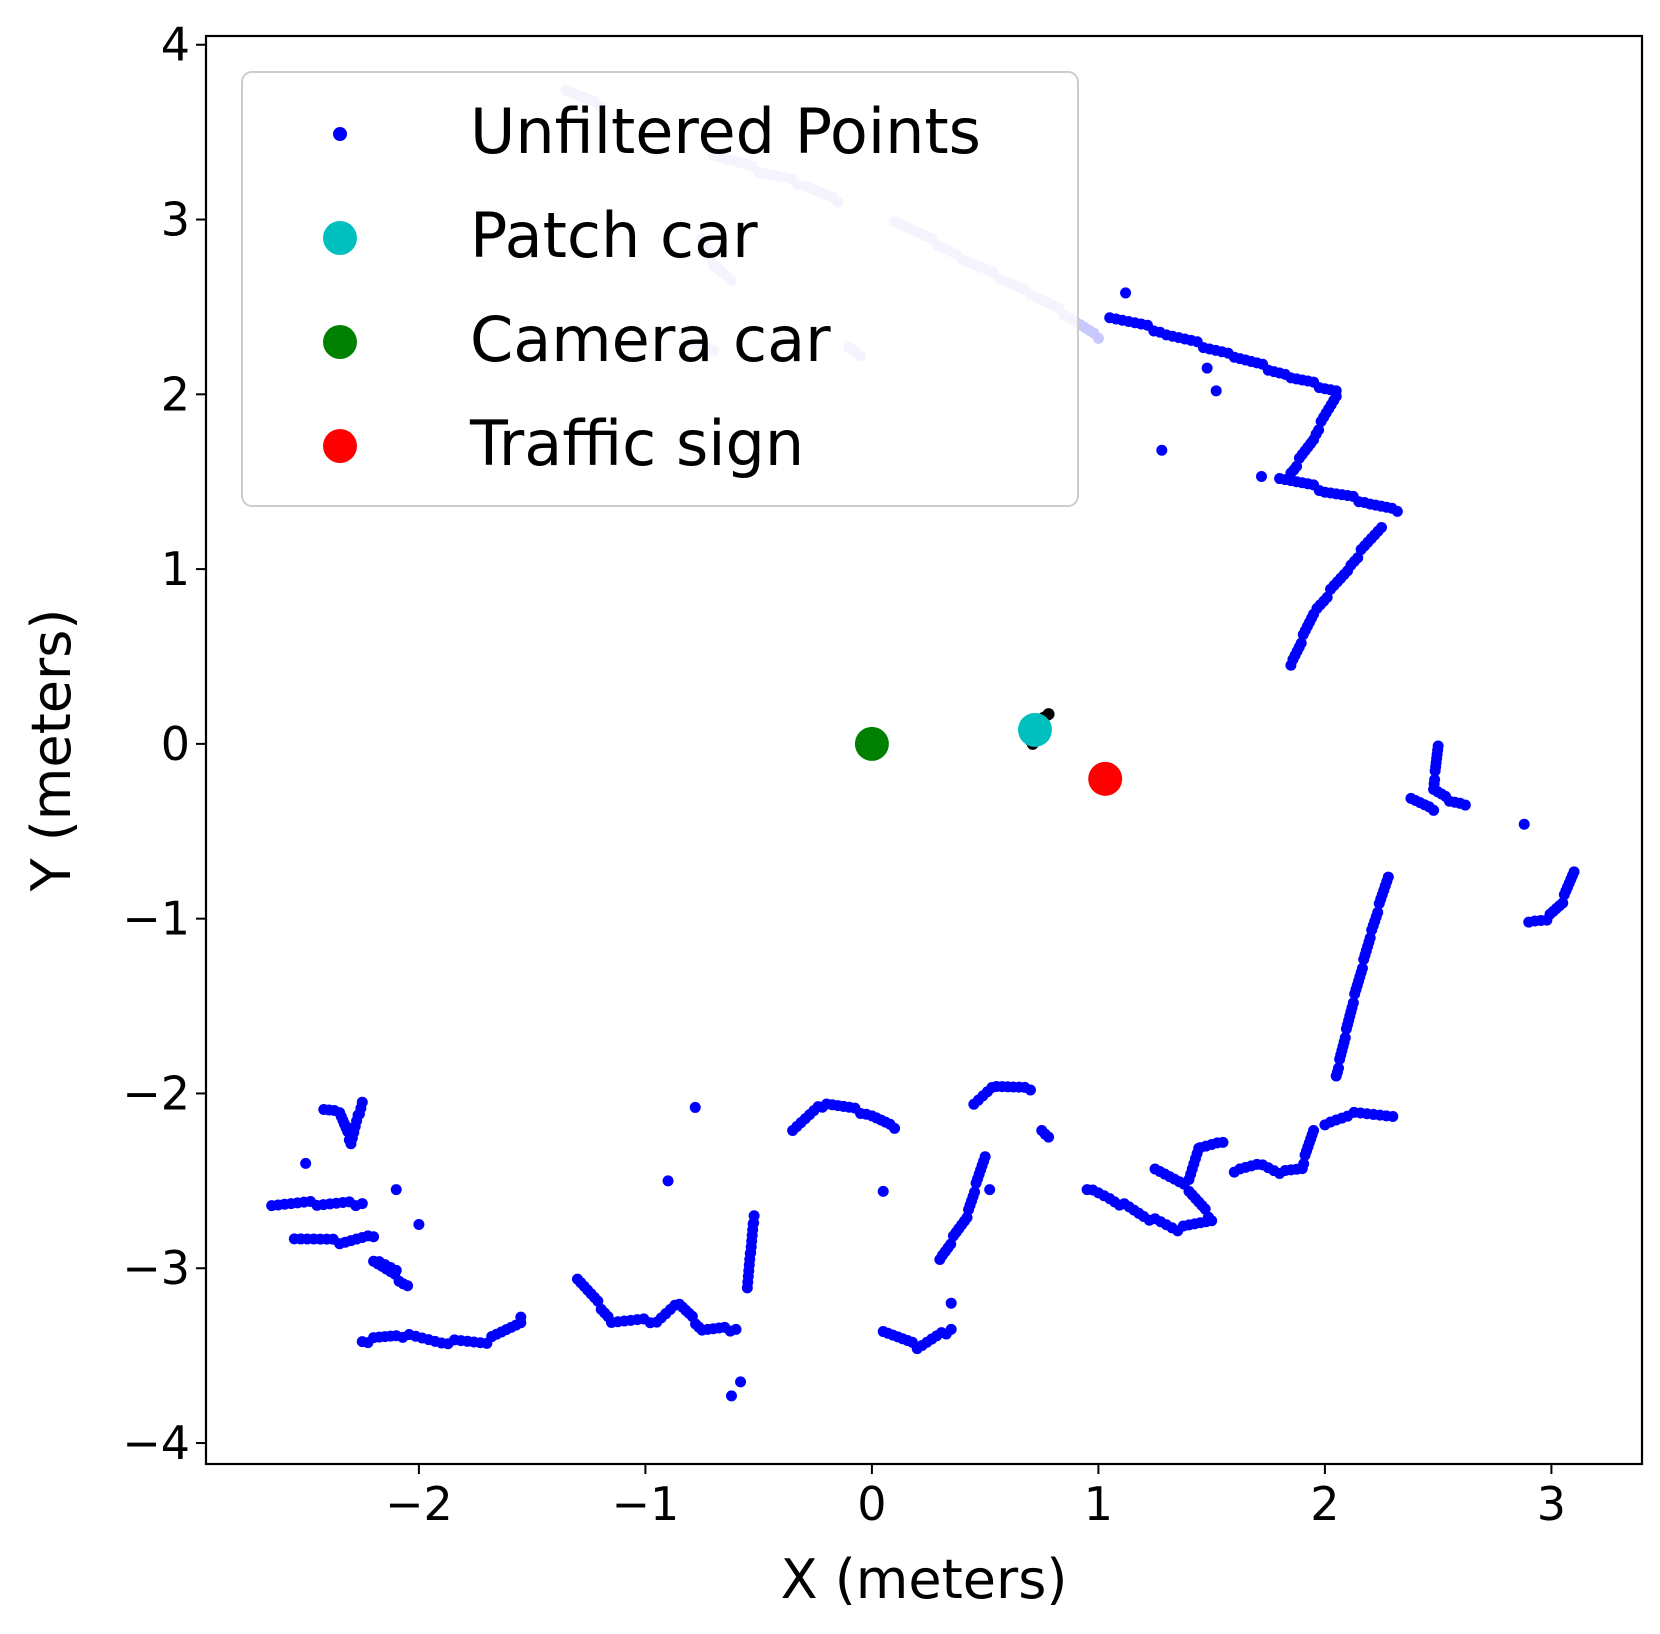 The image size is (1660, 1634). Describe the element at coordinates (340, 446) in the screenshot. I see `legend-marker-traffic-sign` at that location.